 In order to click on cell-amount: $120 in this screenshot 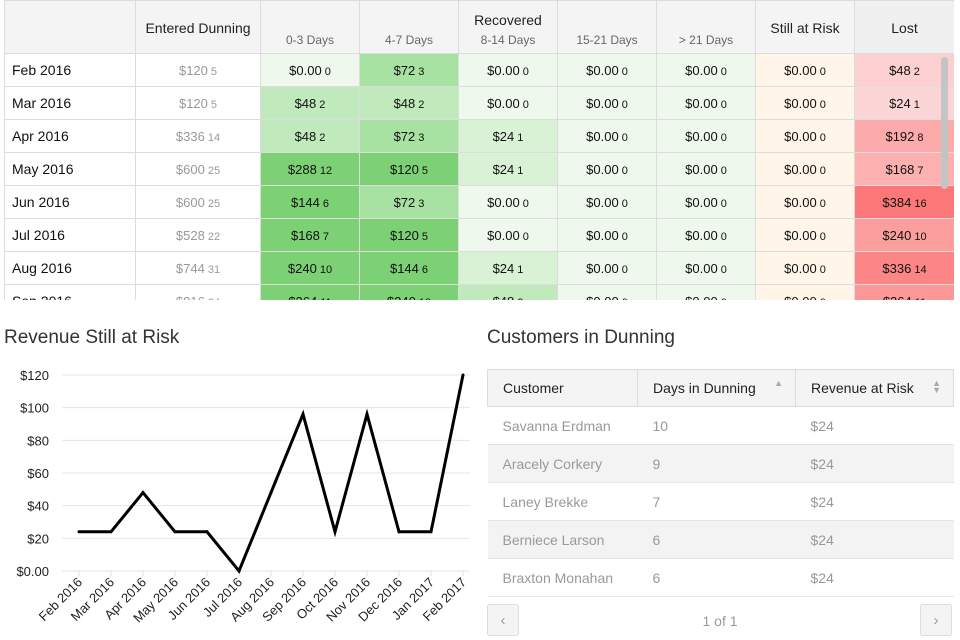, I will do `click(193, 103)`.